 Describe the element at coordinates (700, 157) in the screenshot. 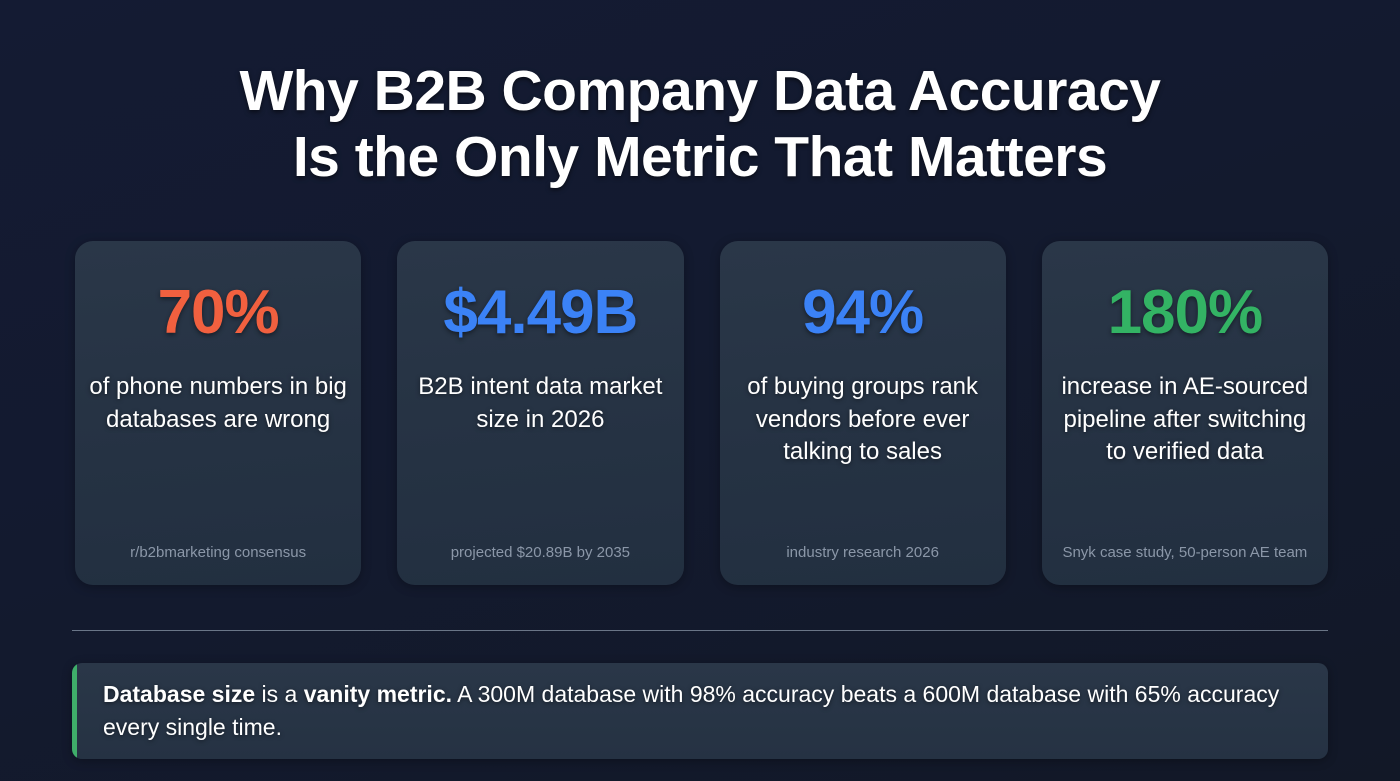

I see `page-title-line-2: Is the Only Metric That Matters` at that location.